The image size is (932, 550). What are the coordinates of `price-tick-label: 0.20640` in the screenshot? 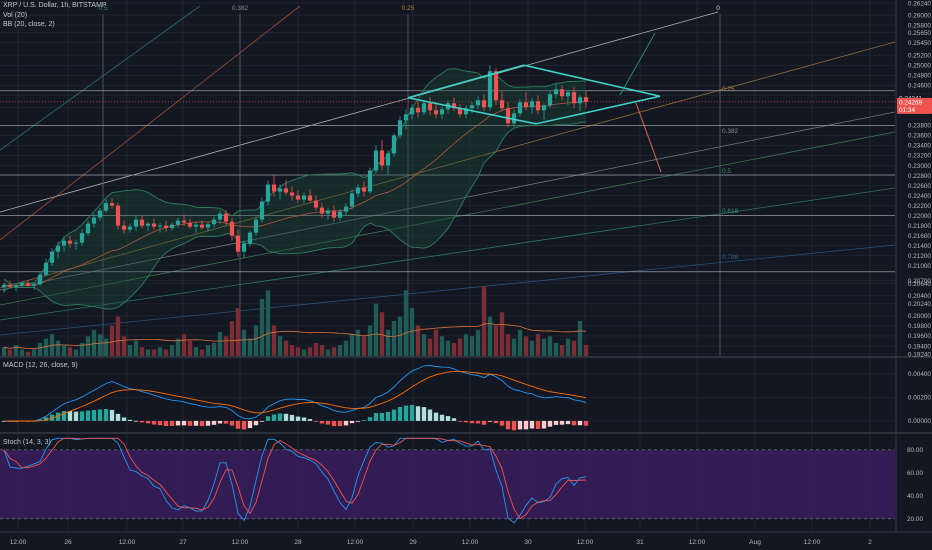 It's located at (920, 284).